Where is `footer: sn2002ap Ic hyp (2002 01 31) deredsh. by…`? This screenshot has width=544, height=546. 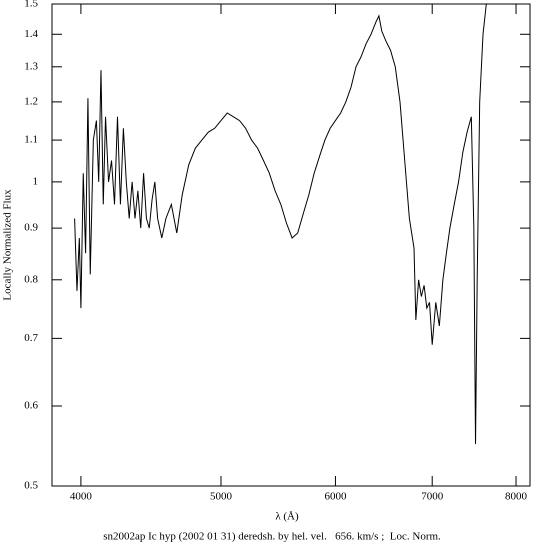
footer: sn2002ap Ic hyp (2002 01 31) deredsh. by… is located at coordinates (272, 537).